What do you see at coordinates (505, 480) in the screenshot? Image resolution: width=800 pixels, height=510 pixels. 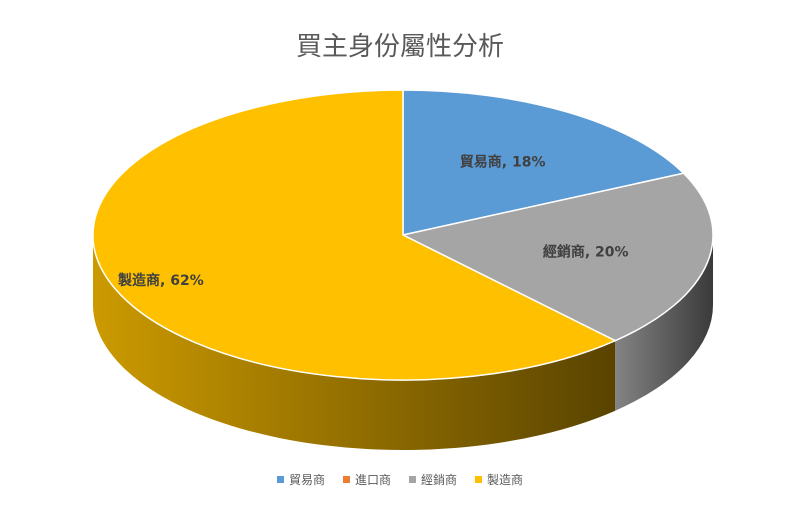 I see `legend-label: 製造商` at bounding box center [505, 480].